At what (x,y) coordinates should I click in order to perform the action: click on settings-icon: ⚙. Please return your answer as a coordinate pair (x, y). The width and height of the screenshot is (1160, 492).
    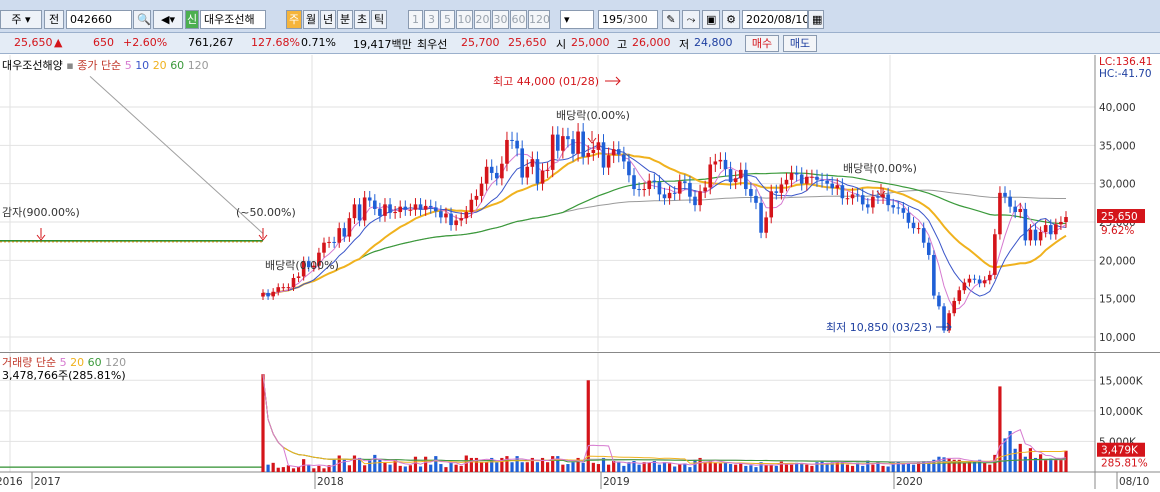
    Looking at the image, I should click on (731, 19).